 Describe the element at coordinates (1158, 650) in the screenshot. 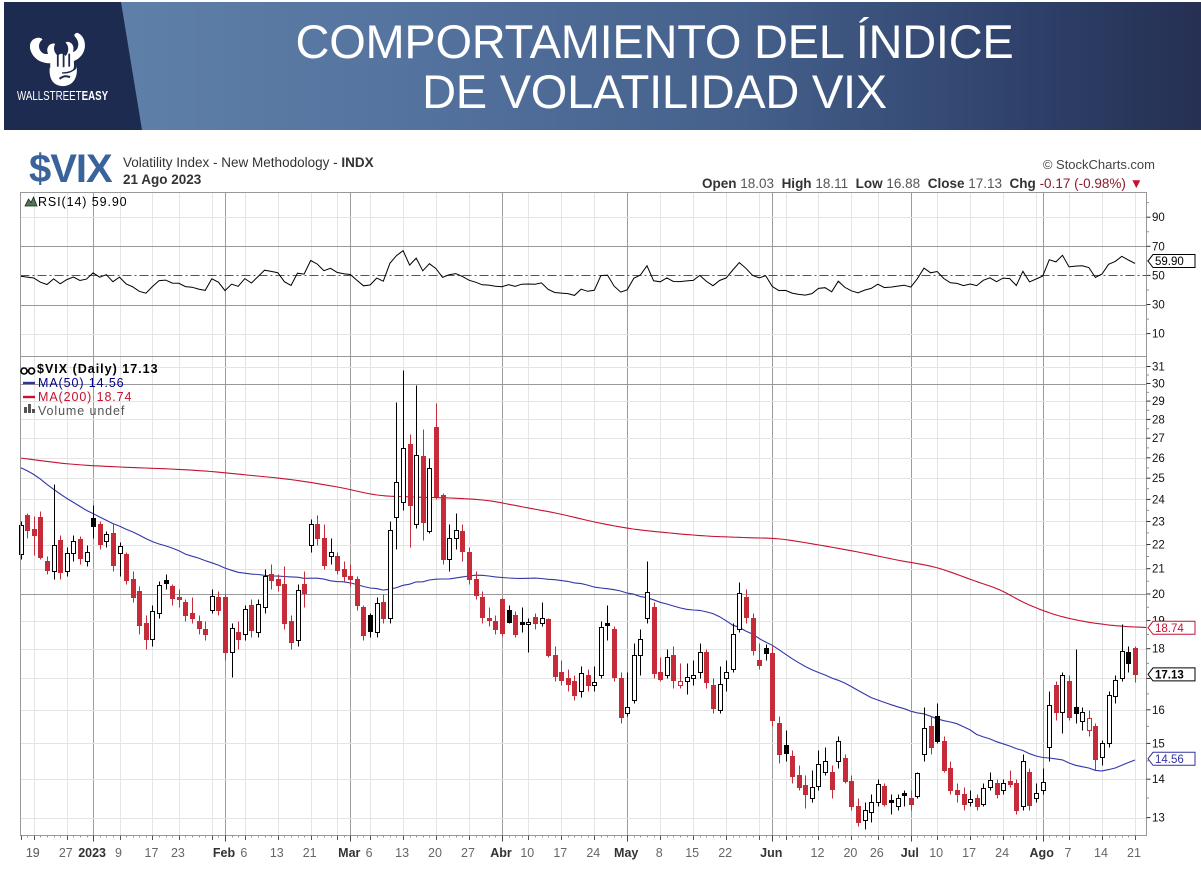

I see `svg-text: 18` at that location.